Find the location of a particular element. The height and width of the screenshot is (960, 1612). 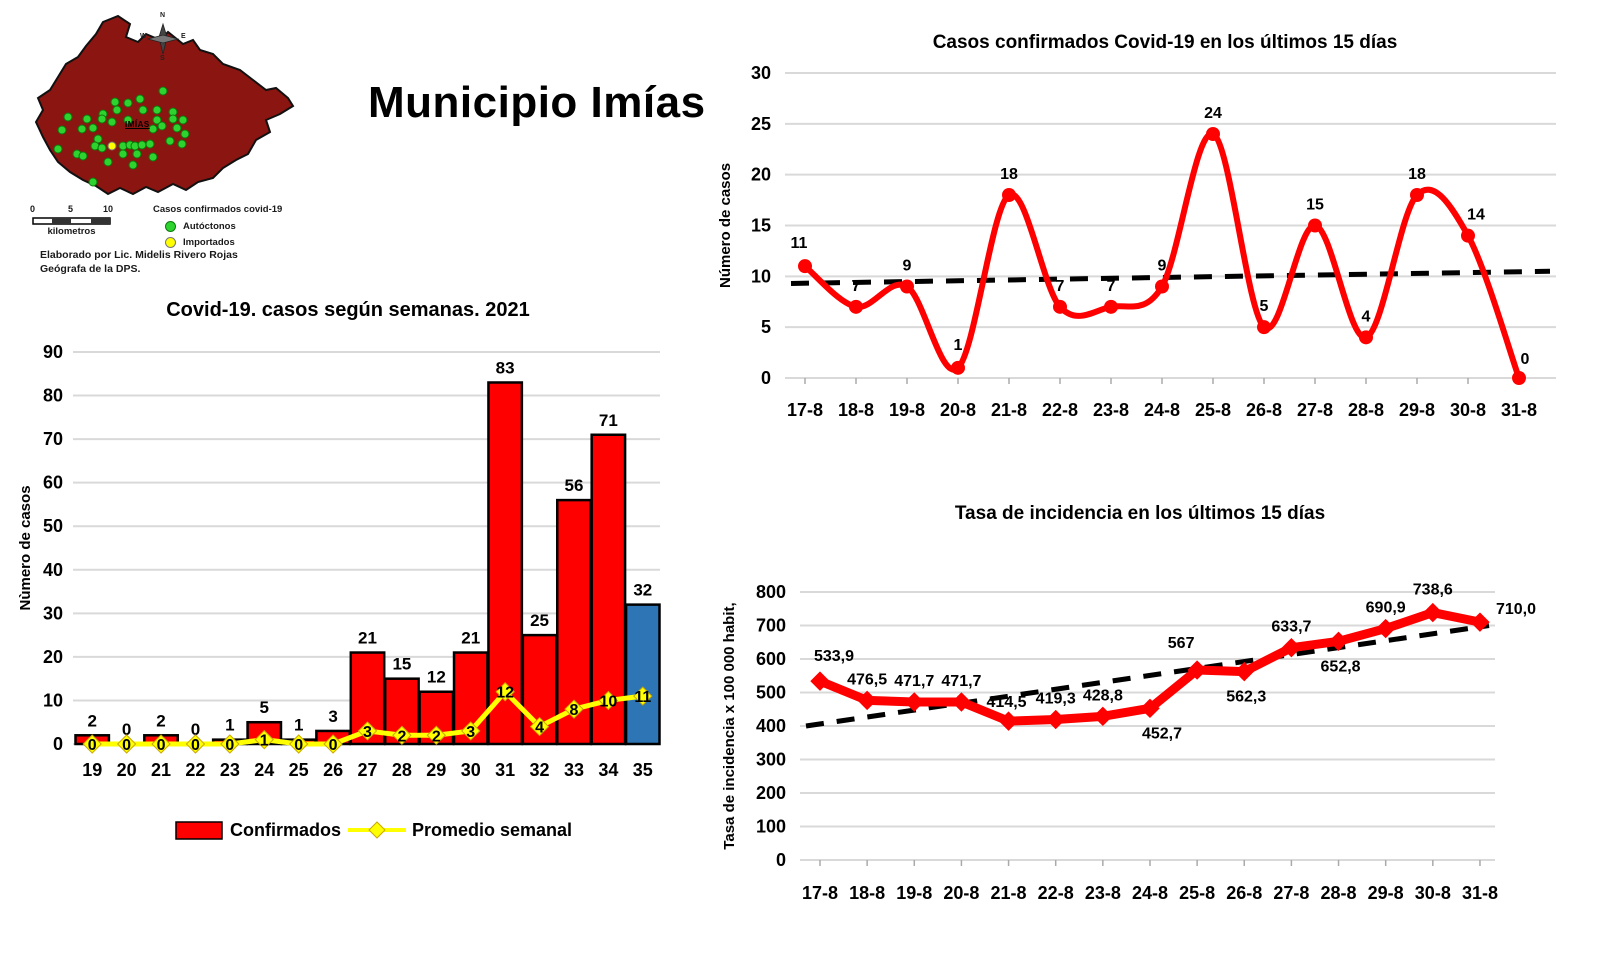

scale-bar is located at coordinates (71, 221).